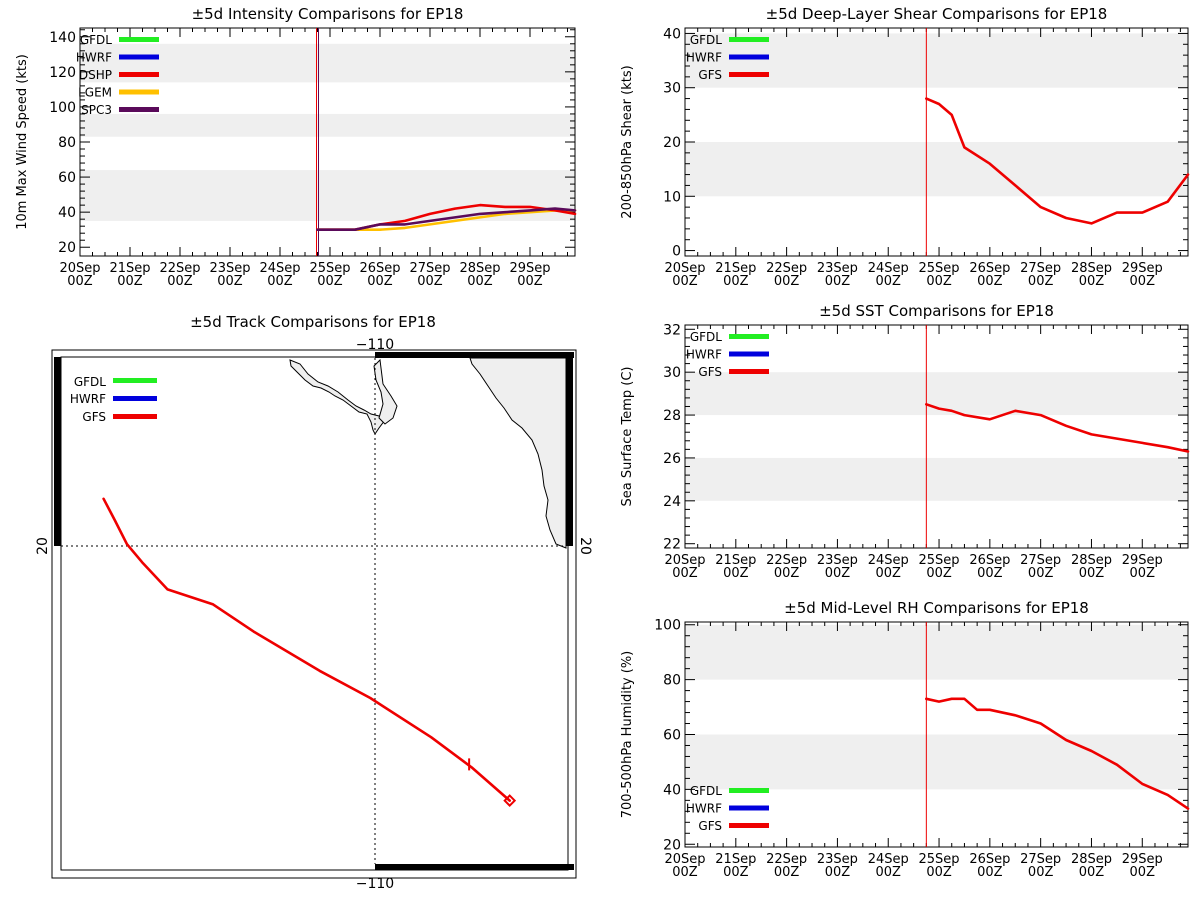  I want to click on track-line-gfs, so click(307, 649).